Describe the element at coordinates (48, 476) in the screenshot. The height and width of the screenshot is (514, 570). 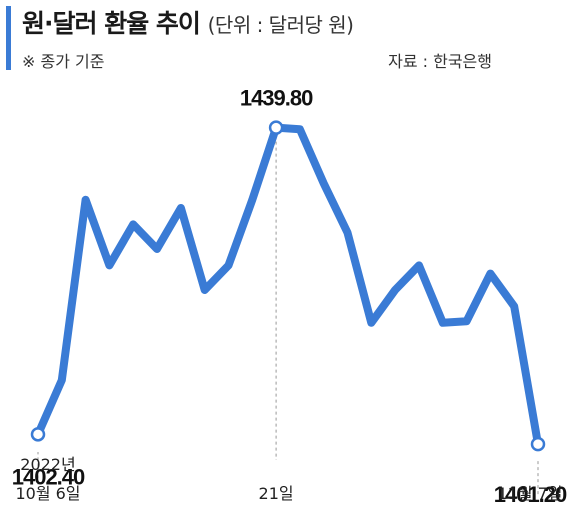
I see `value-label: 1402.40` at that location.